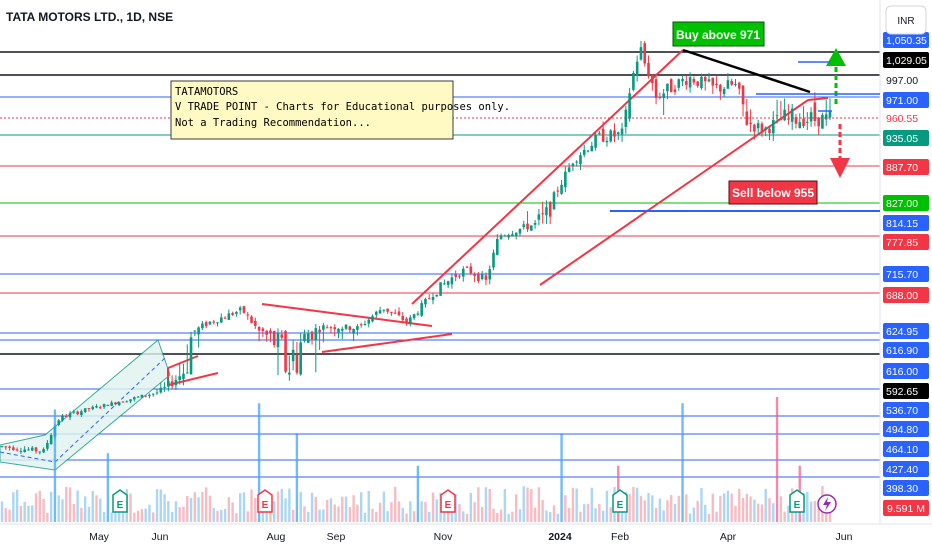  Describe the element at coordinates (773, 192) in the screenshot. I see `sell-callout: Sell below 955` at that location.